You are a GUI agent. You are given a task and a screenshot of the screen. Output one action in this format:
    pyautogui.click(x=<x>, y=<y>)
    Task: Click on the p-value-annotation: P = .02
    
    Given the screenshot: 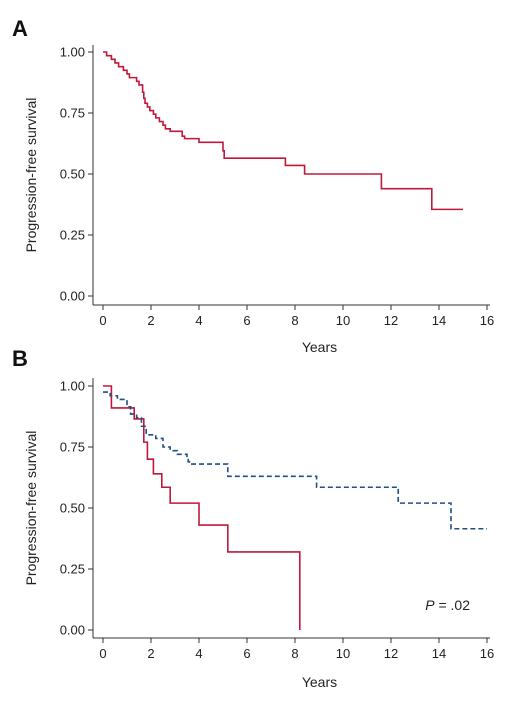 What is the action you would take?
    pyautogui.click(x=447, y=605)
    